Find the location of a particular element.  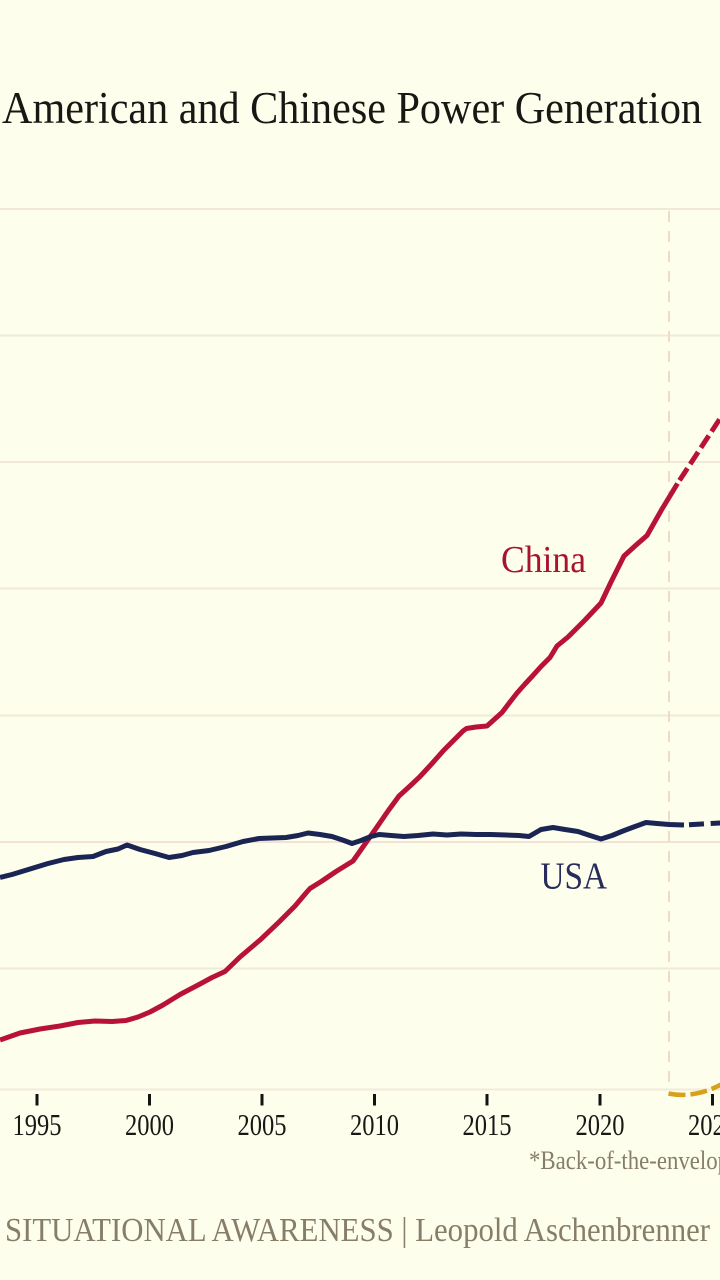

svg-text: 1995 is located at coordinates (37, 1124).